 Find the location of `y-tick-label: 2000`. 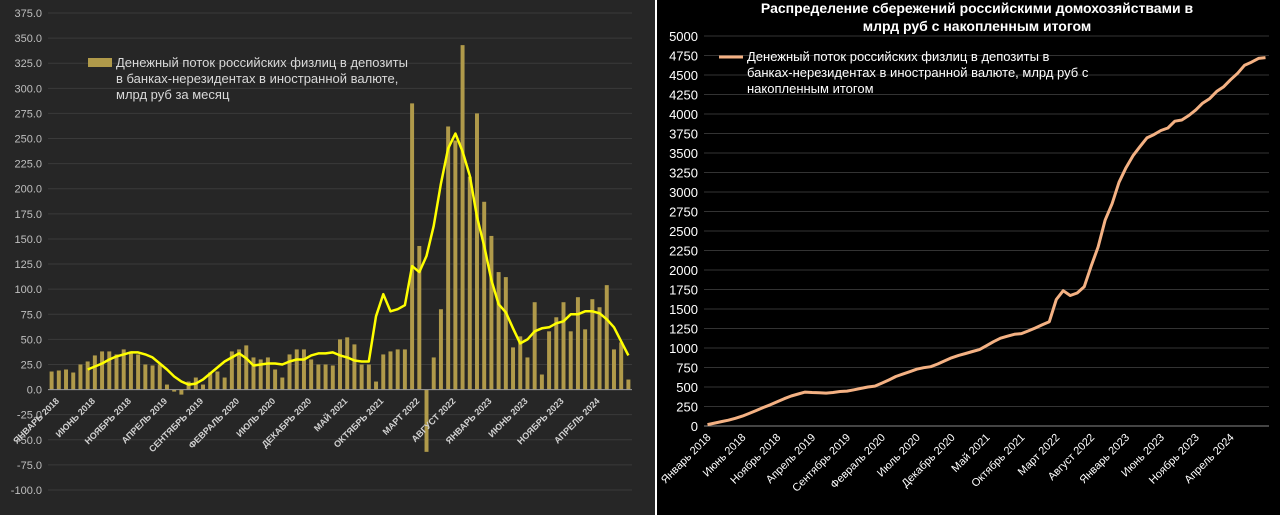

y-tick-label: 2000 is located at coordinates (683, 270).